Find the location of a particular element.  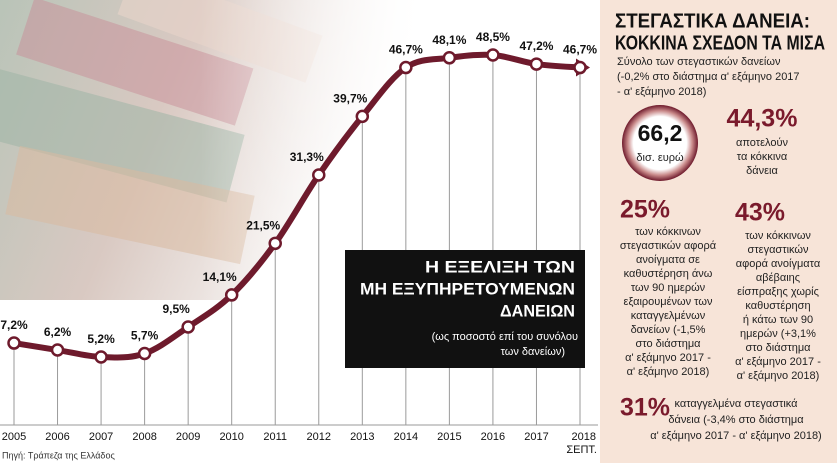

share: 44,3% is located at coordinates (762, 119).